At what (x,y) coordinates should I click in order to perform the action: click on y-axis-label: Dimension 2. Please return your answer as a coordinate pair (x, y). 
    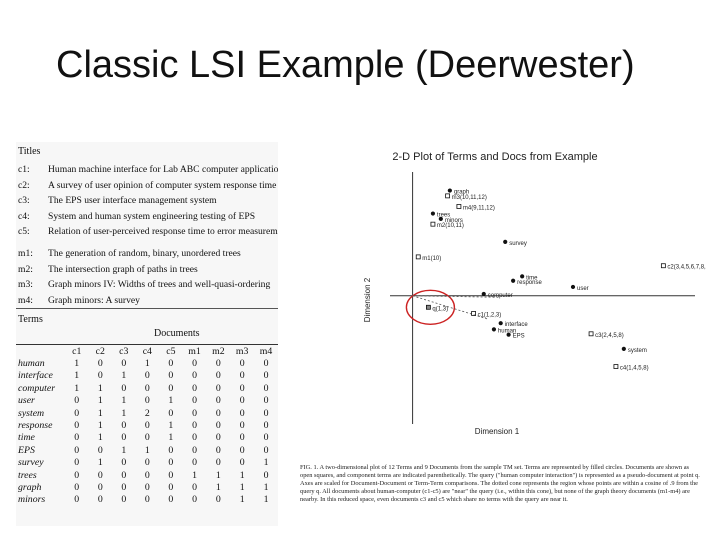
    Looking at the image, I should click on (367, 299).